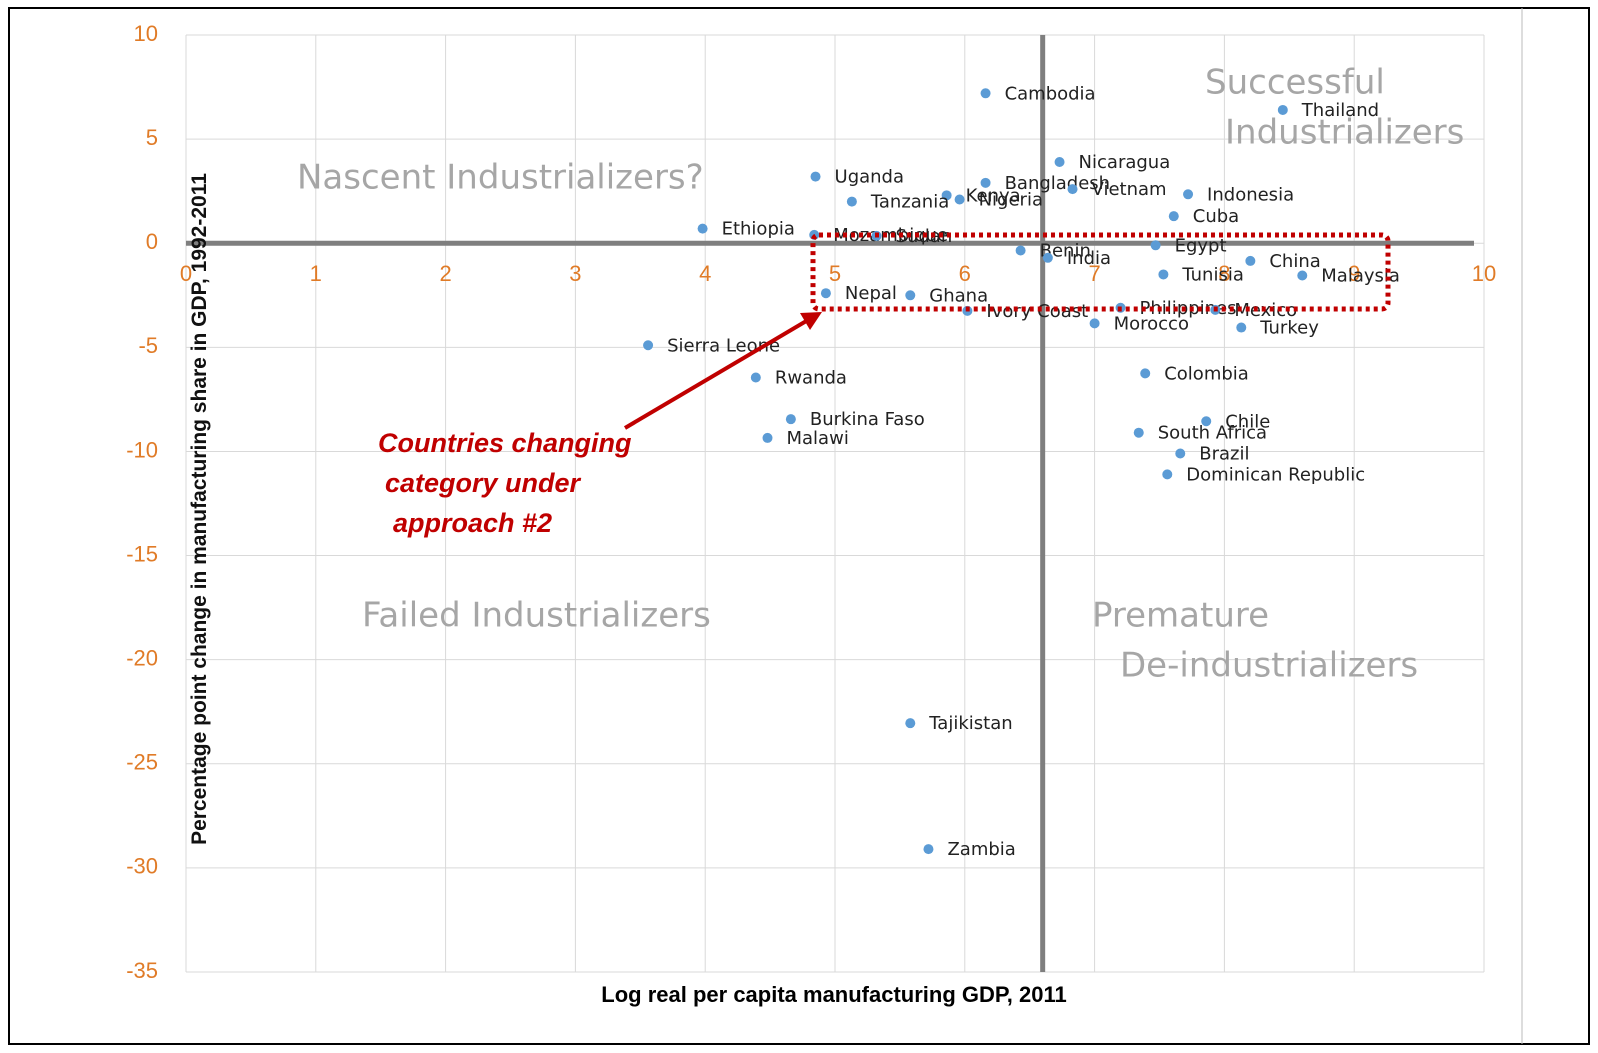 The height and width of the screenshot is (1053, 1598). I want to click on quadrant-label: Nascent Industrializers?, so click(500, 178).